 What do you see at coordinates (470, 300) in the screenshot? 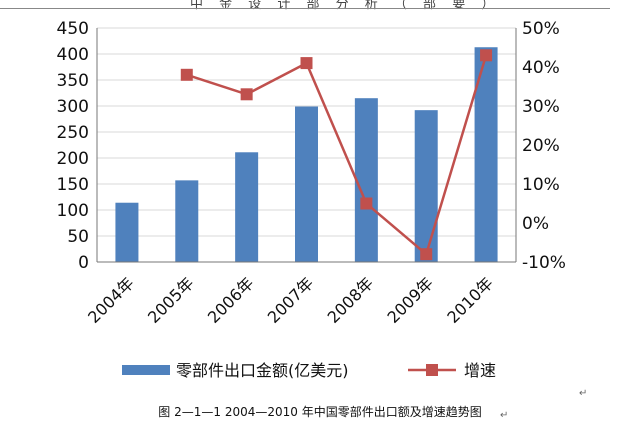
I see `category-label: 2010年` at bounding box center [470, 300].